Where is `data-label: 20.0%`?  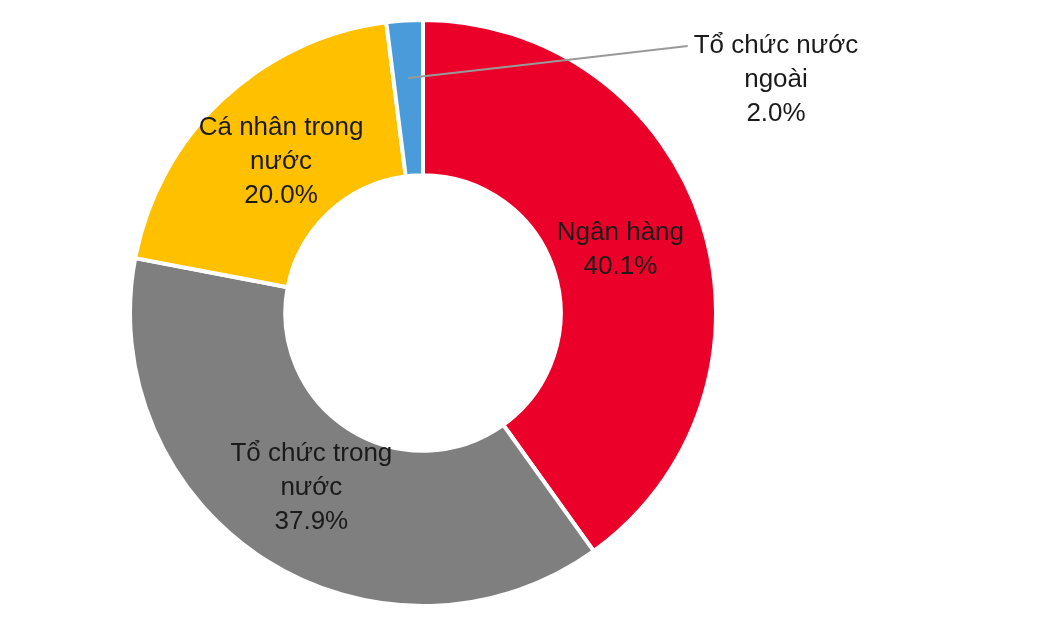
data-label: 20.0% is located at coordinates (281, 194).